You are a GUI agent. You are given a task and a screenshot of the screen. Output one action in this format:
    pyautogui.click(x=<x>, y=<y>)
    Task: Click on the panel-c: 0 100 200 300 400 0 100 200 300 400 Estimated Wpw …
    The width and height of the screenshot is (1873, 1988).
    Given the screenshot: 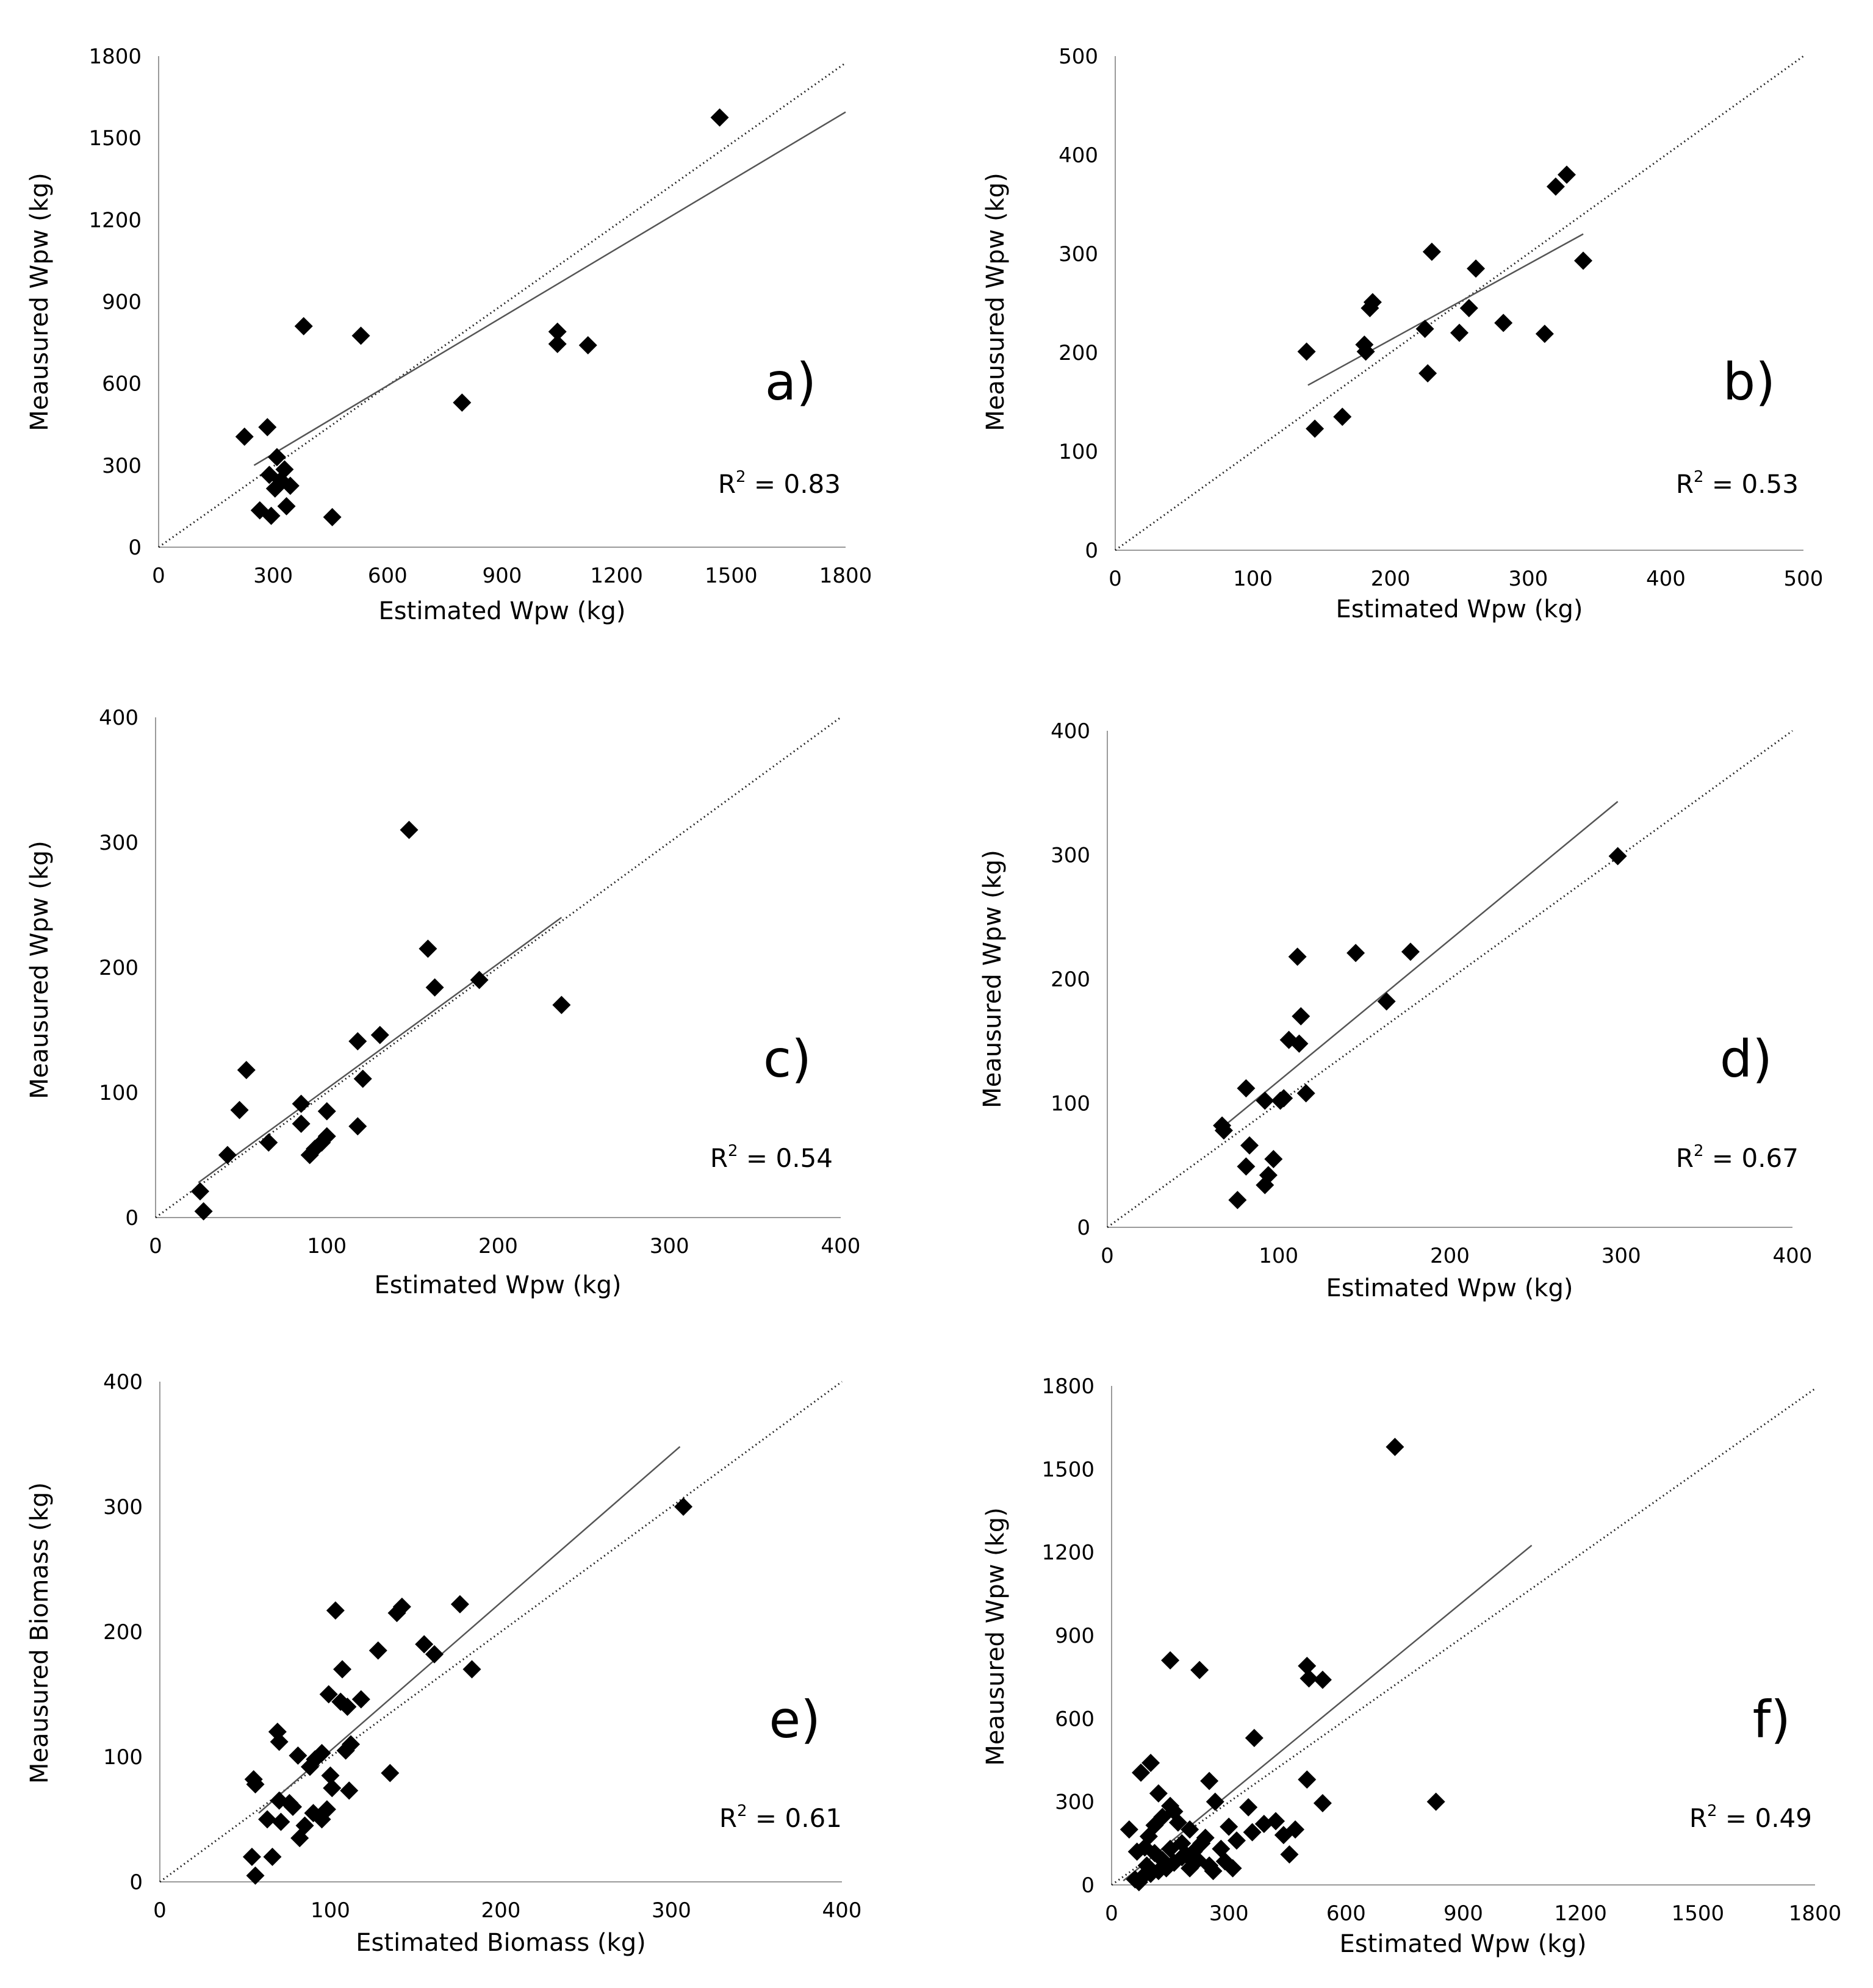 What is the action you would take?
    pyautogui.click(x=443, y=1002)
    